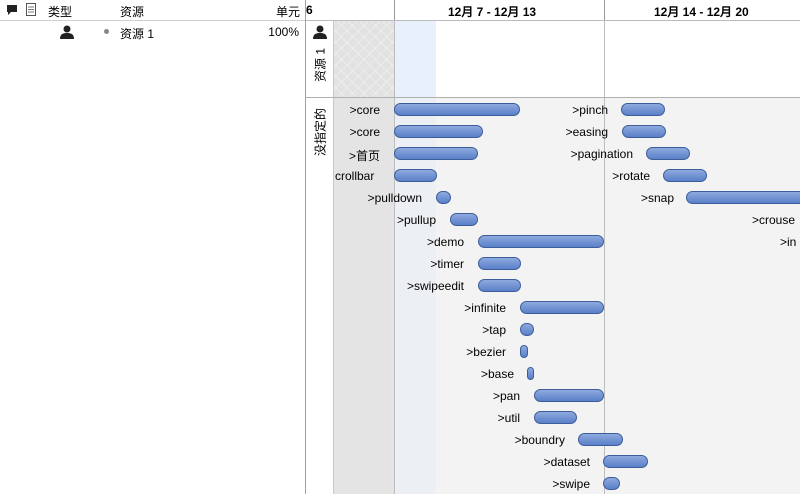 The width and height of the screenshot is (800, 494). What do you see at coordinates (494, 330) in the screenshot?
I see `task-label: >tap` at bounding box center [494, 330].